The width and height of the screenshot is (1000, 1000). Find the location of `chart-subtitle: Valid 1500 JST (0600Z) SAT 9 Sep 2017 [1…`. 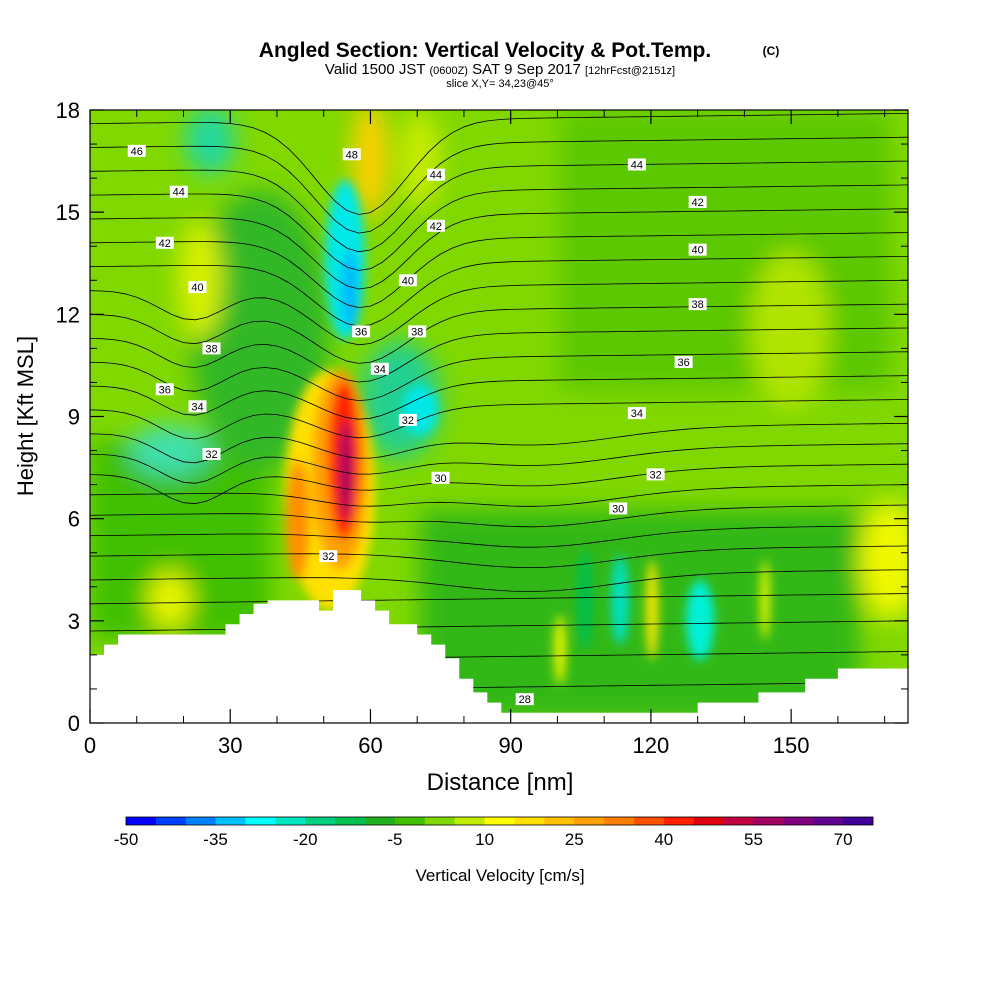

chart-subtitle: Valid 1500 JST (0600Z) SAT 9 Sep 2017 [1… is located at coordinates (500, 69).